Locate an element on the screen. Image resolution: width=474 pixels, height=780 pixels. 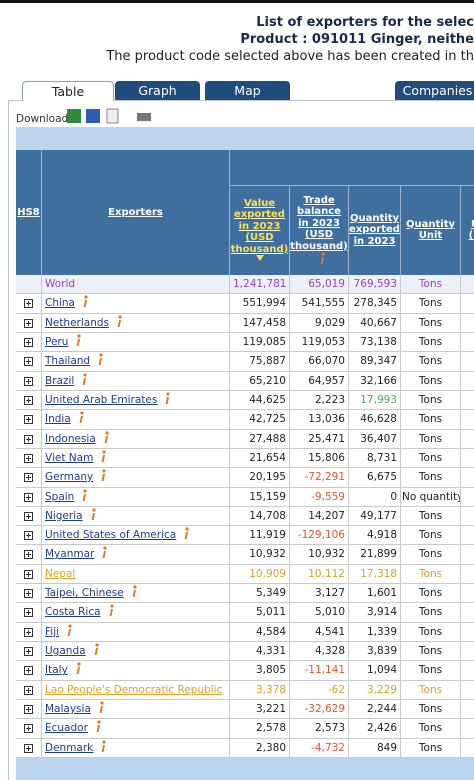
plus-v is located at coordinates (28, 555).